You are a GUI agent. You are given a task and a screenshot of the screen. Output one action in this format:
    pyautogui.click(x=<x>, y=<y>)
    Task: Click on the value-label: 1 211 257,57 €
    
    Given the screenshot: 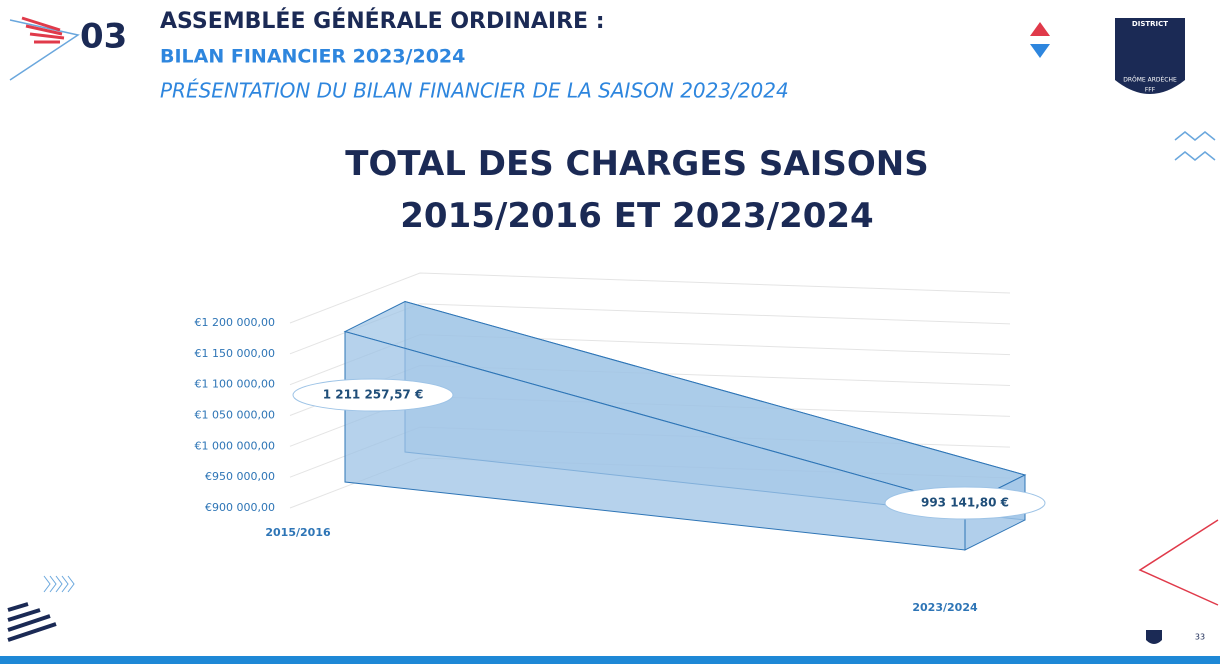 What is the action you would take?
    pyautogui.click(x=373, y=395)
    